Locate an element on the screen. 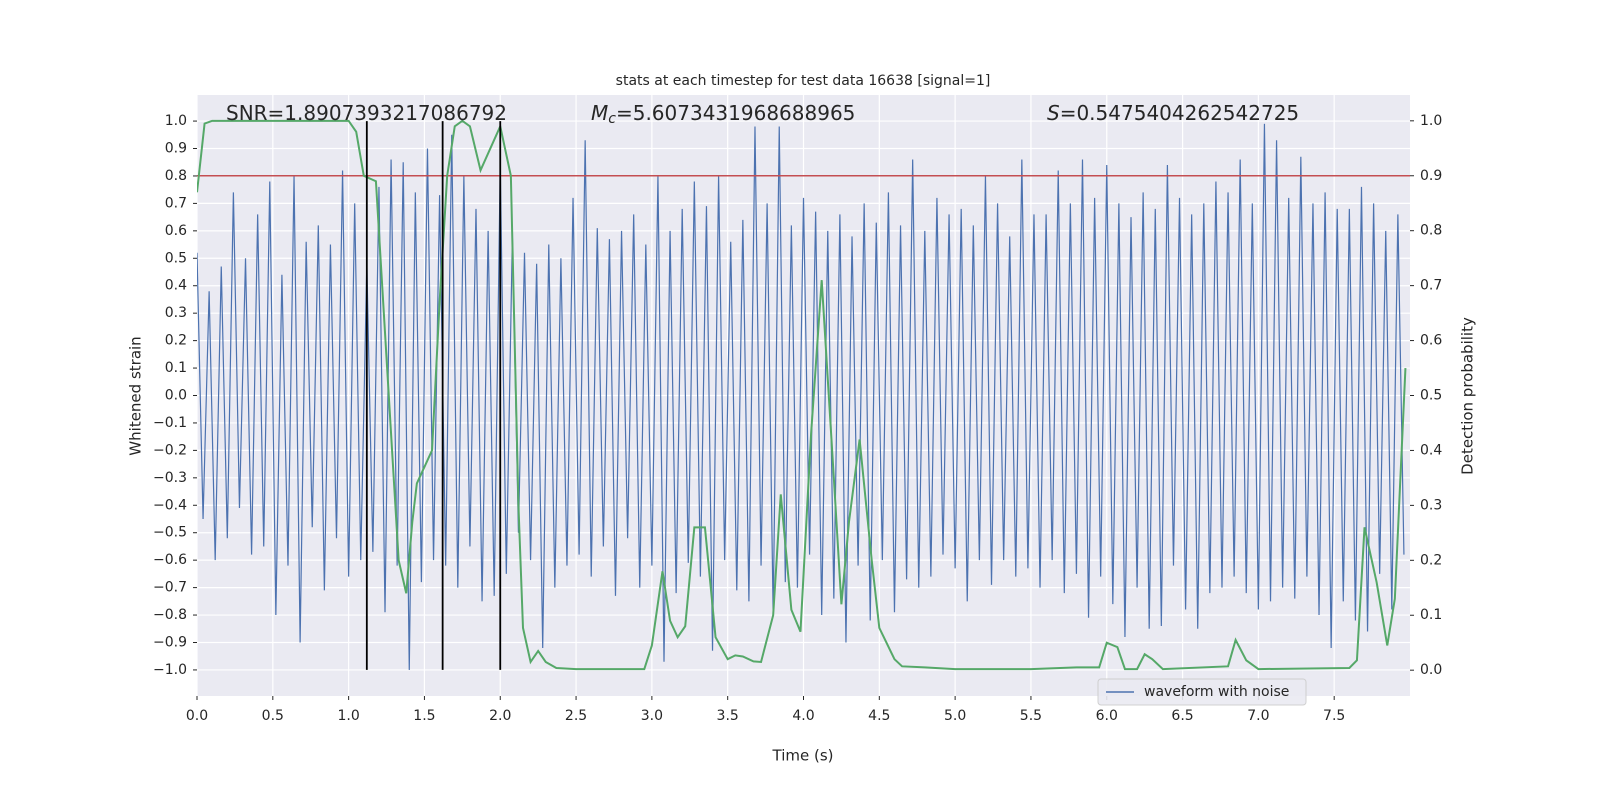 This screenshot has width=1600, height=800. x-tick-label: 1.5 is located at coordinates (424, 716).